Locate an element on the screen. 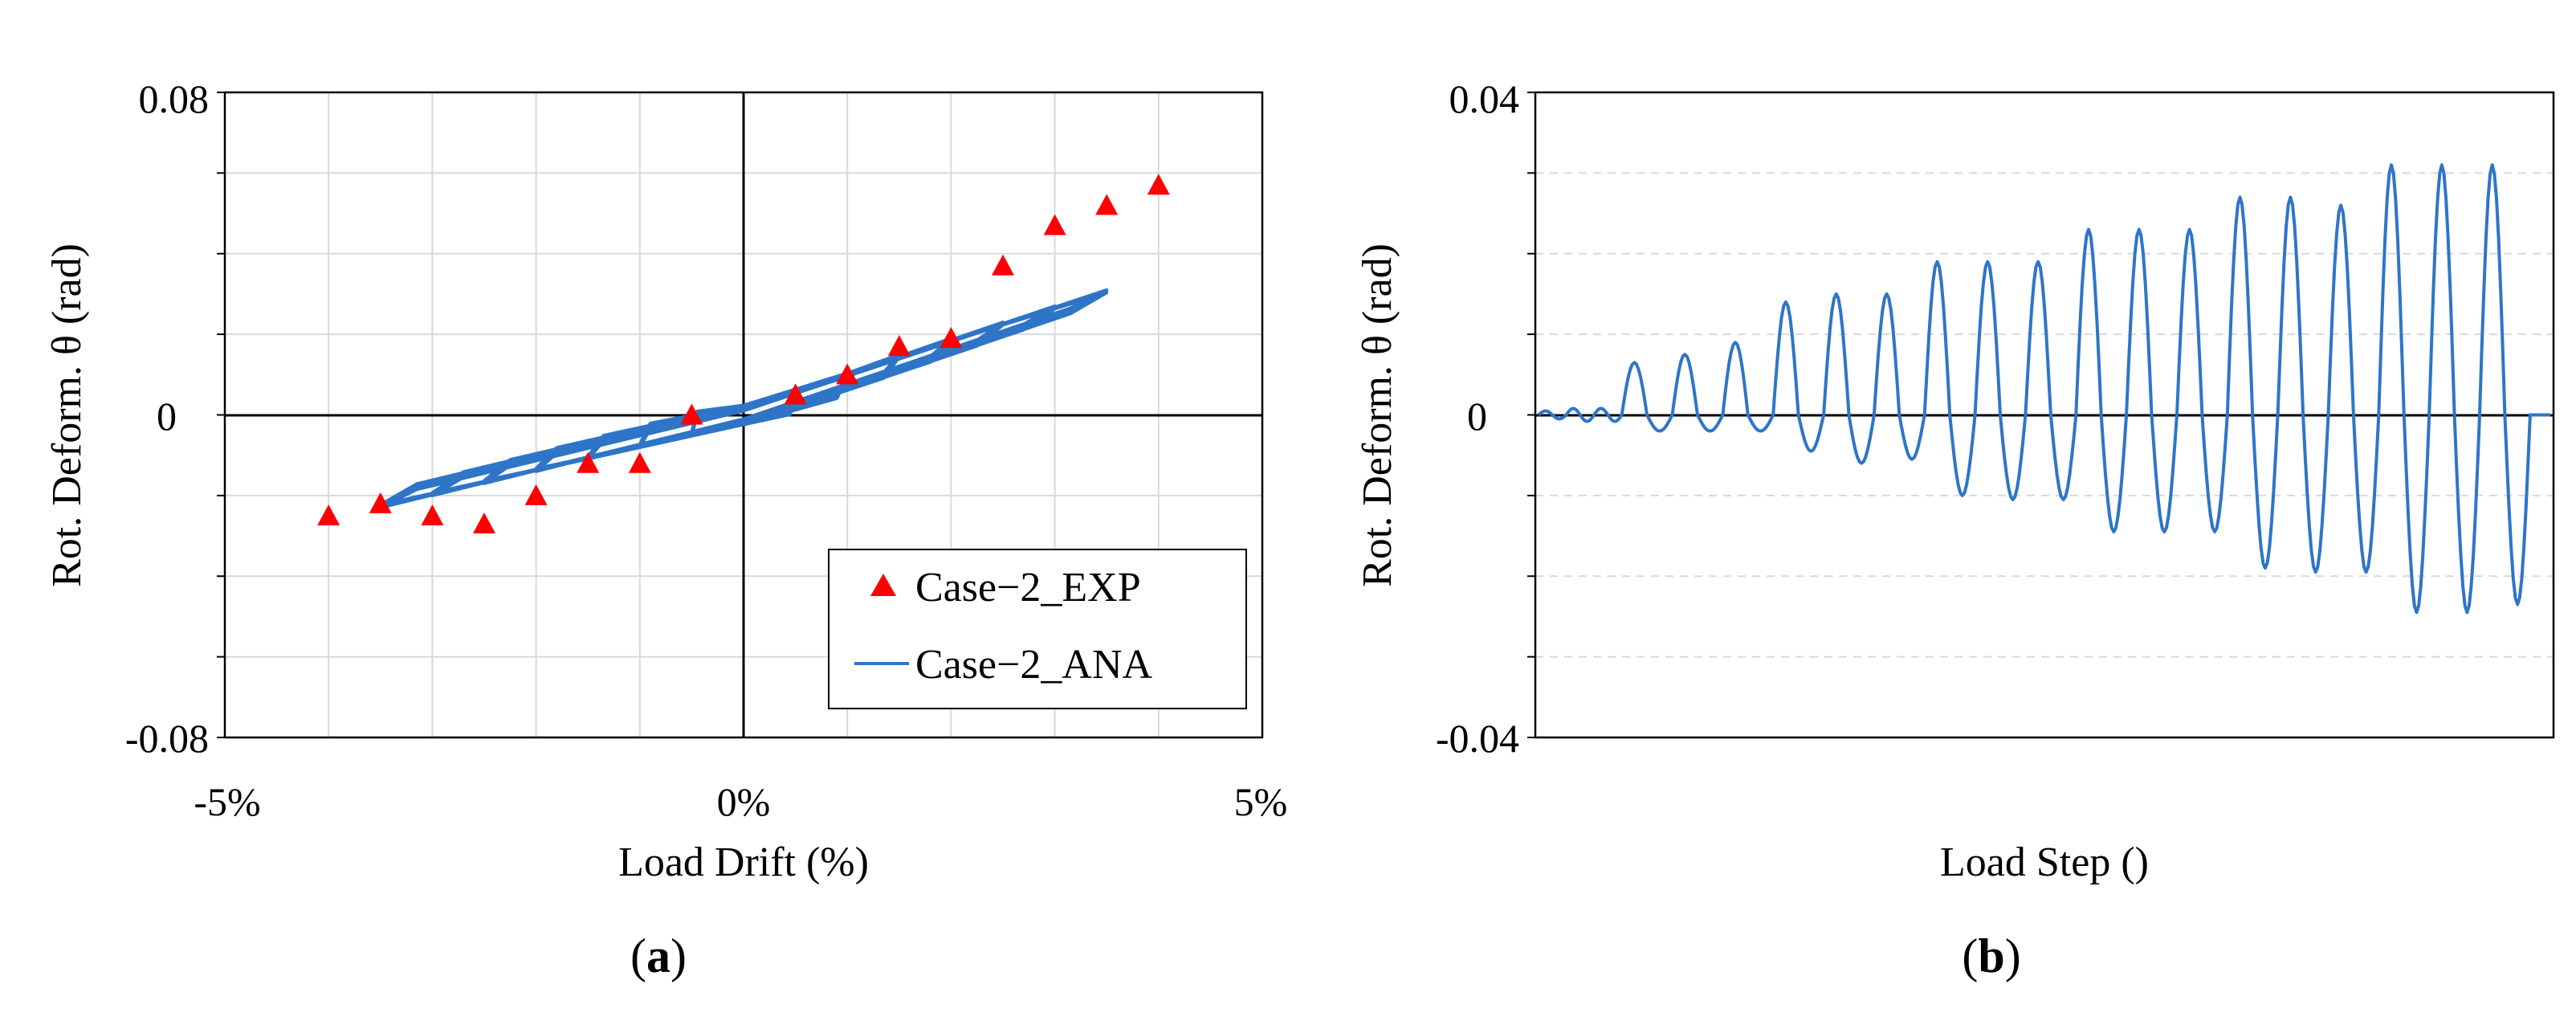 The image size is (2576, 1017). legend-label-exp: Case−2_EXP is located at coordinates (1028, 588).